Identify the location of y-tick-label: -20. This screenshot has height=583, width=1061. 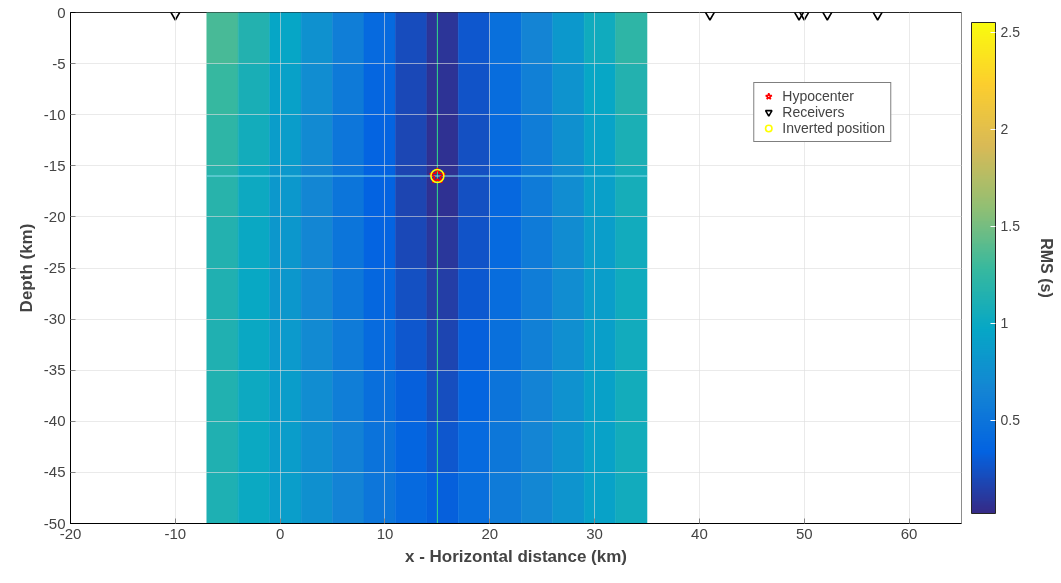
(54, 216).